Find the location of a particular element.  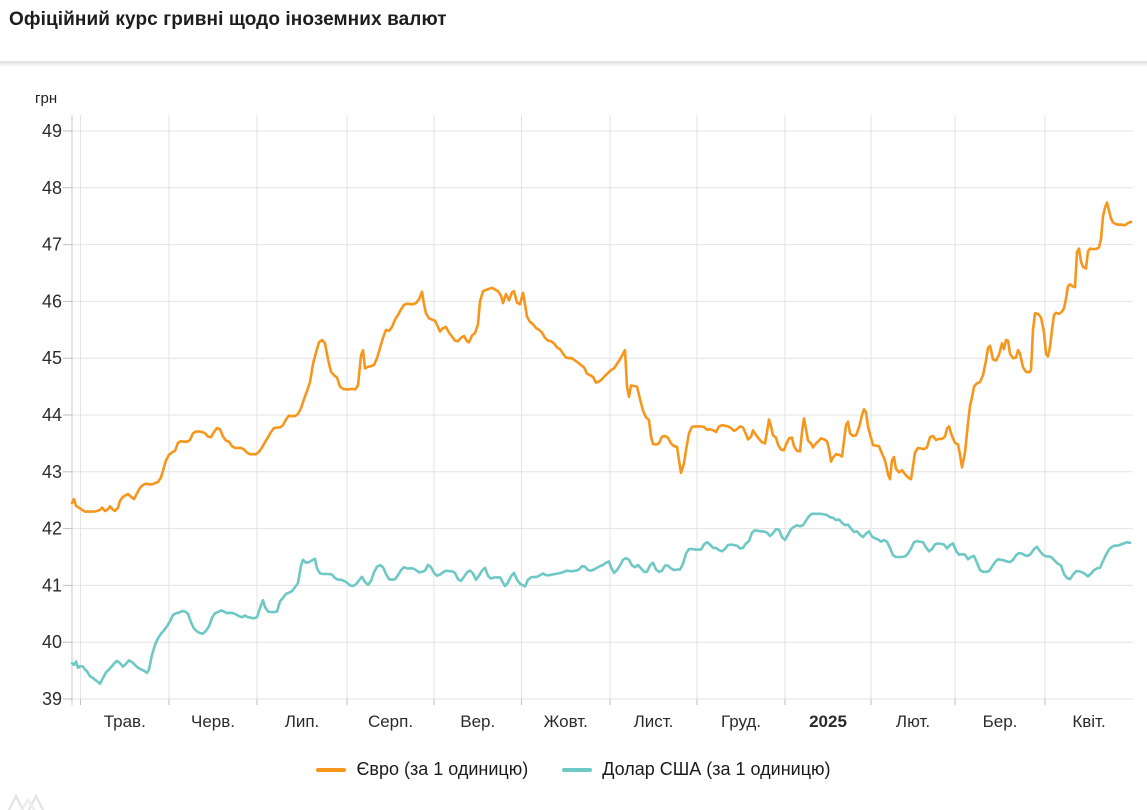

y-tick-label: 47 is located at coordinates (52, 245).